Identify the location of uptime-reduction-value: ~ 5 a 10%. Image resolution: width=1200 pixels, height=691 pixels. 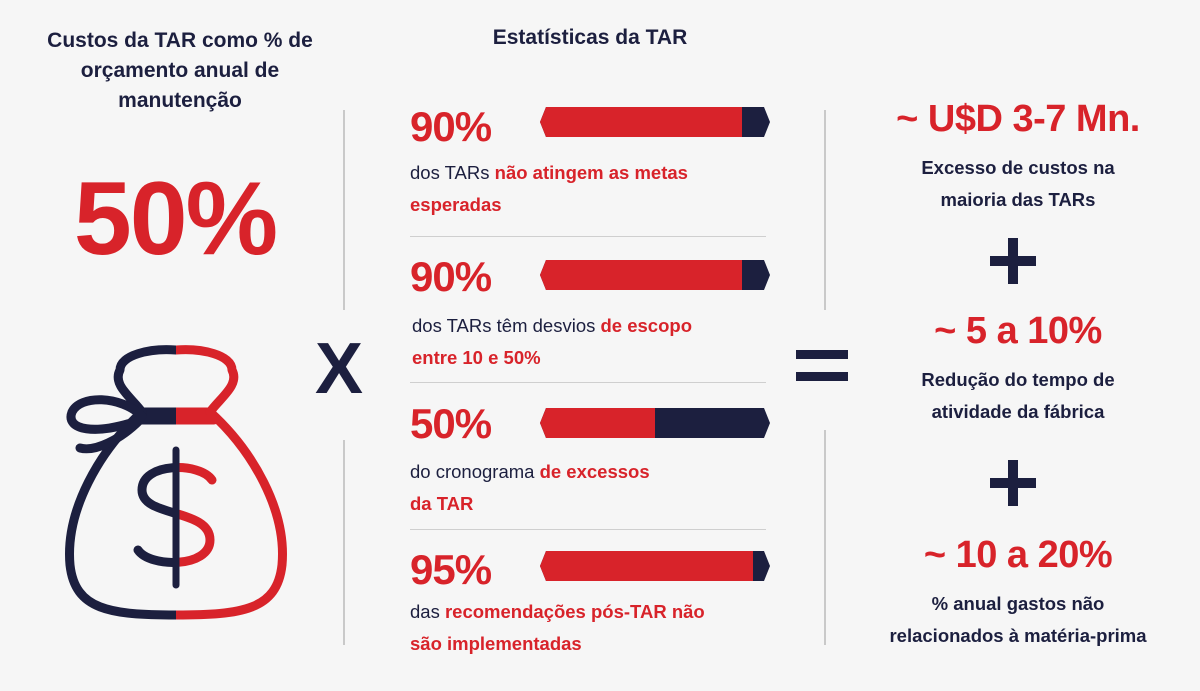
(1018, 331).